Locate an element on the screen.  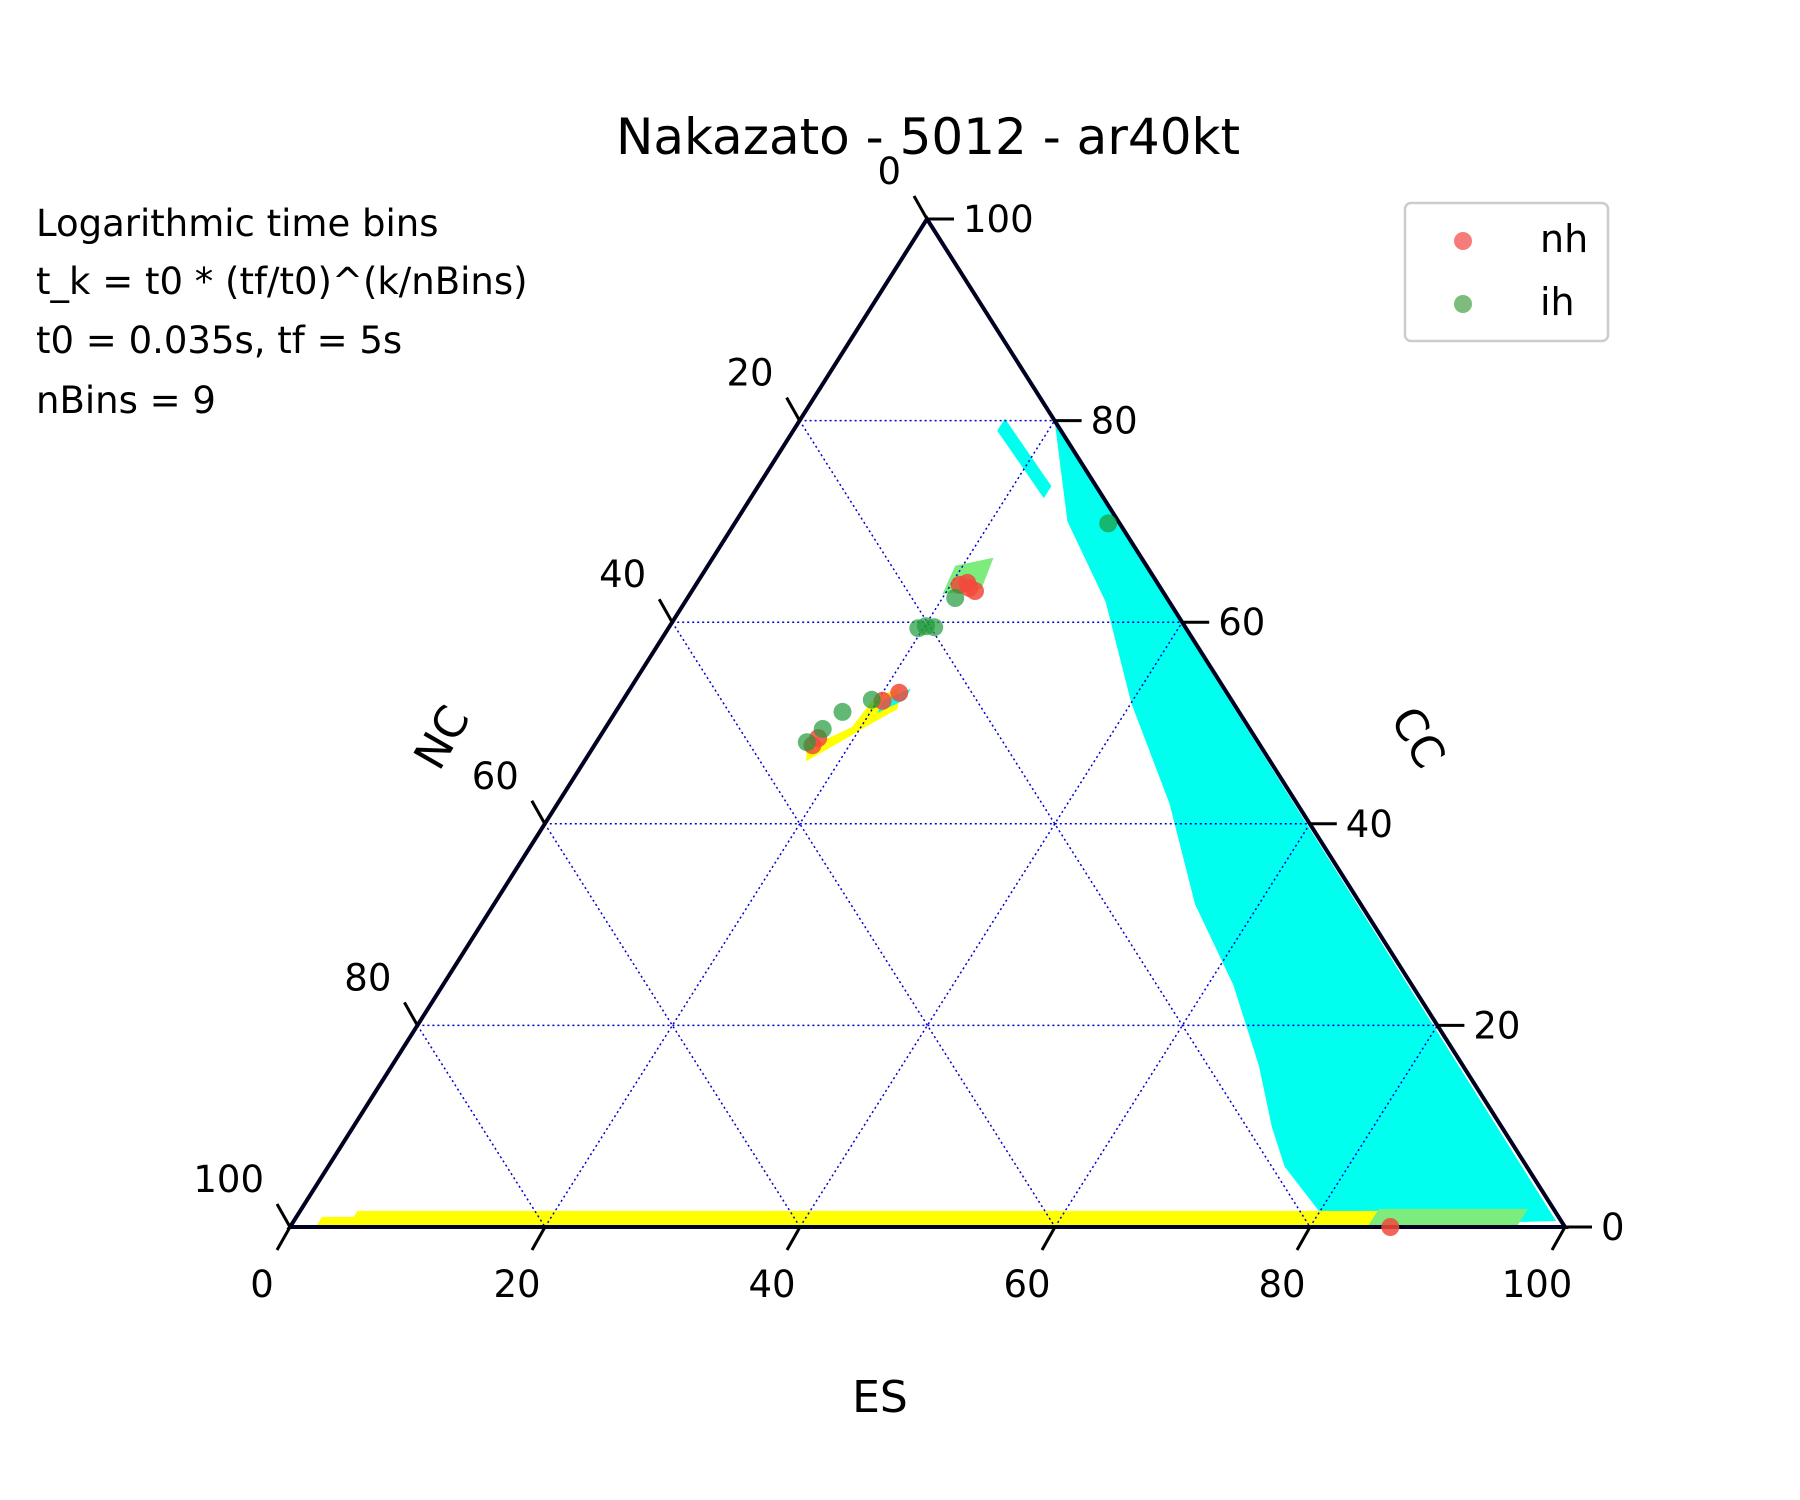
right-tick-label-60: 60 is located at coordinates (1241, 622).